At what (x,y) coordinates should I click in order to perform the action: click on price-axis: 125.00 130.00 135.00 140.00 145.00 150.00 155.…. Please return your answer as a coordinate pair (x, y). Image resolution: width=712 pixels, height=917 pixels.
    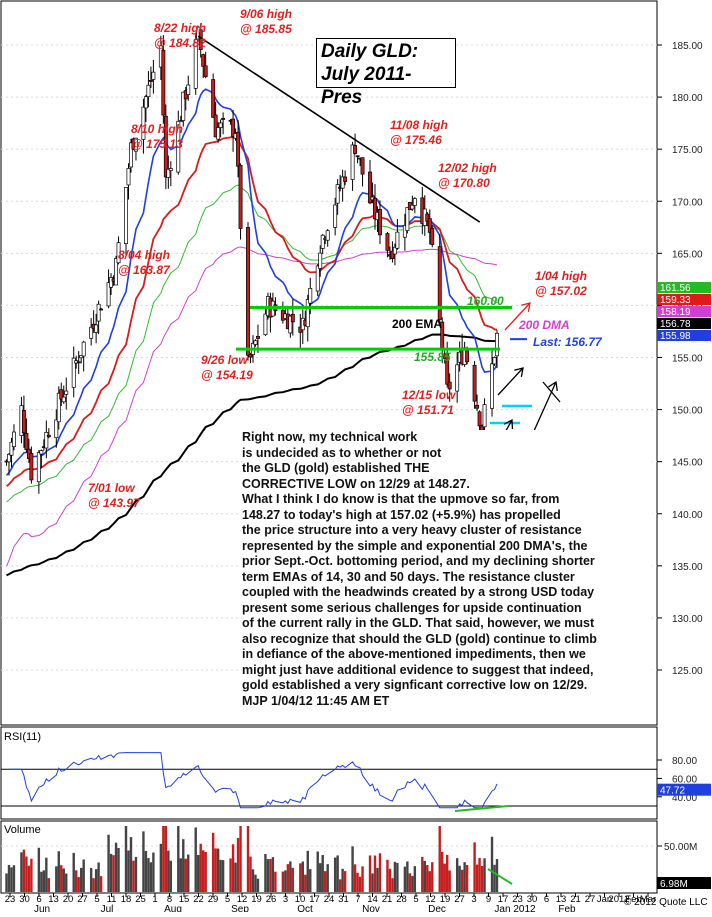
    Looking at the image, I should click on (680, 359).